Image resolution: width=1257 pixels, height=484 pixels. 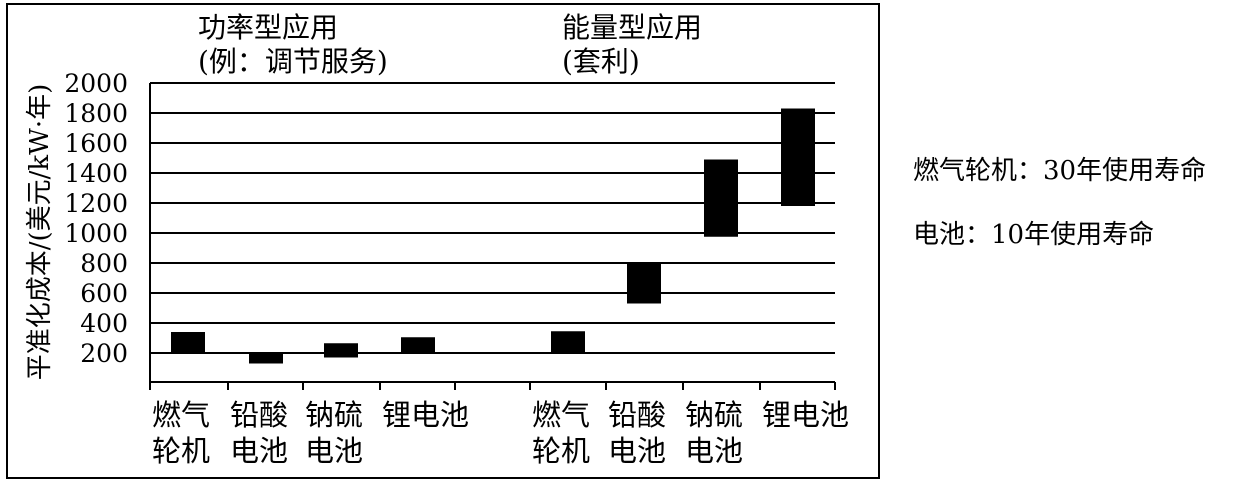 I want to click on bar-g1-c2, so click(x=721, y=198).